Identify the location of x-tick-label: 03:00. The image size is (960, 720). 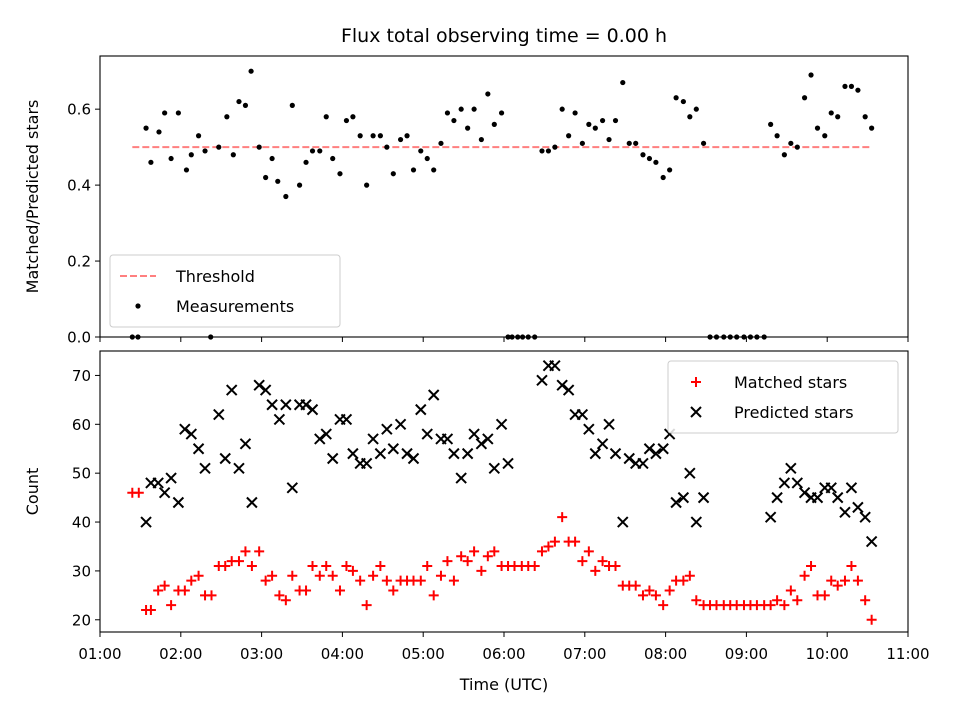
(261, 654).